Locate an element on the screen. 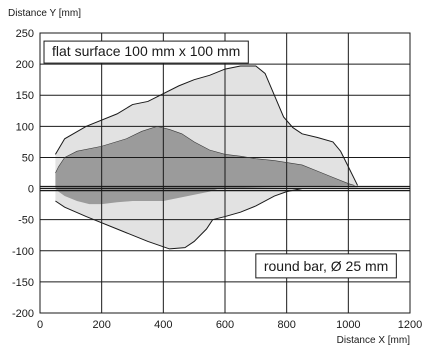  y-tick-label: -200 is located at coordinates (23, 314).